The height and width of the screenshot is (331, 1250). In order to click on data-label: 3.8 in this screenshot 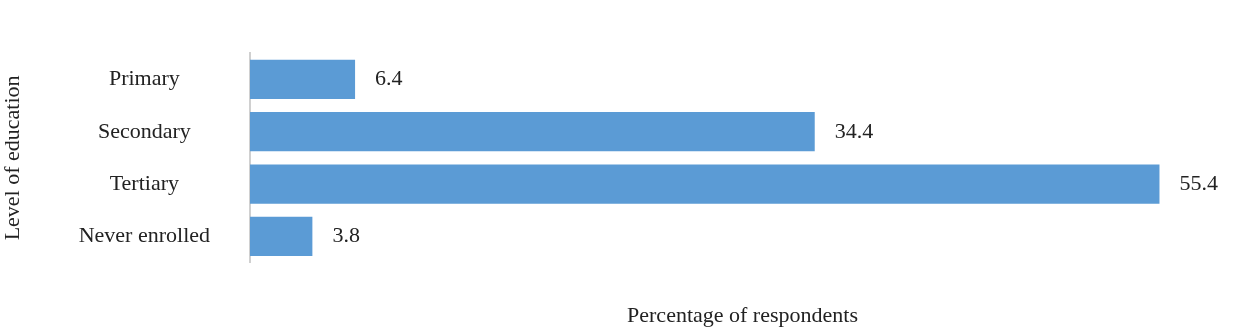, I will do `click(346, 235)`.